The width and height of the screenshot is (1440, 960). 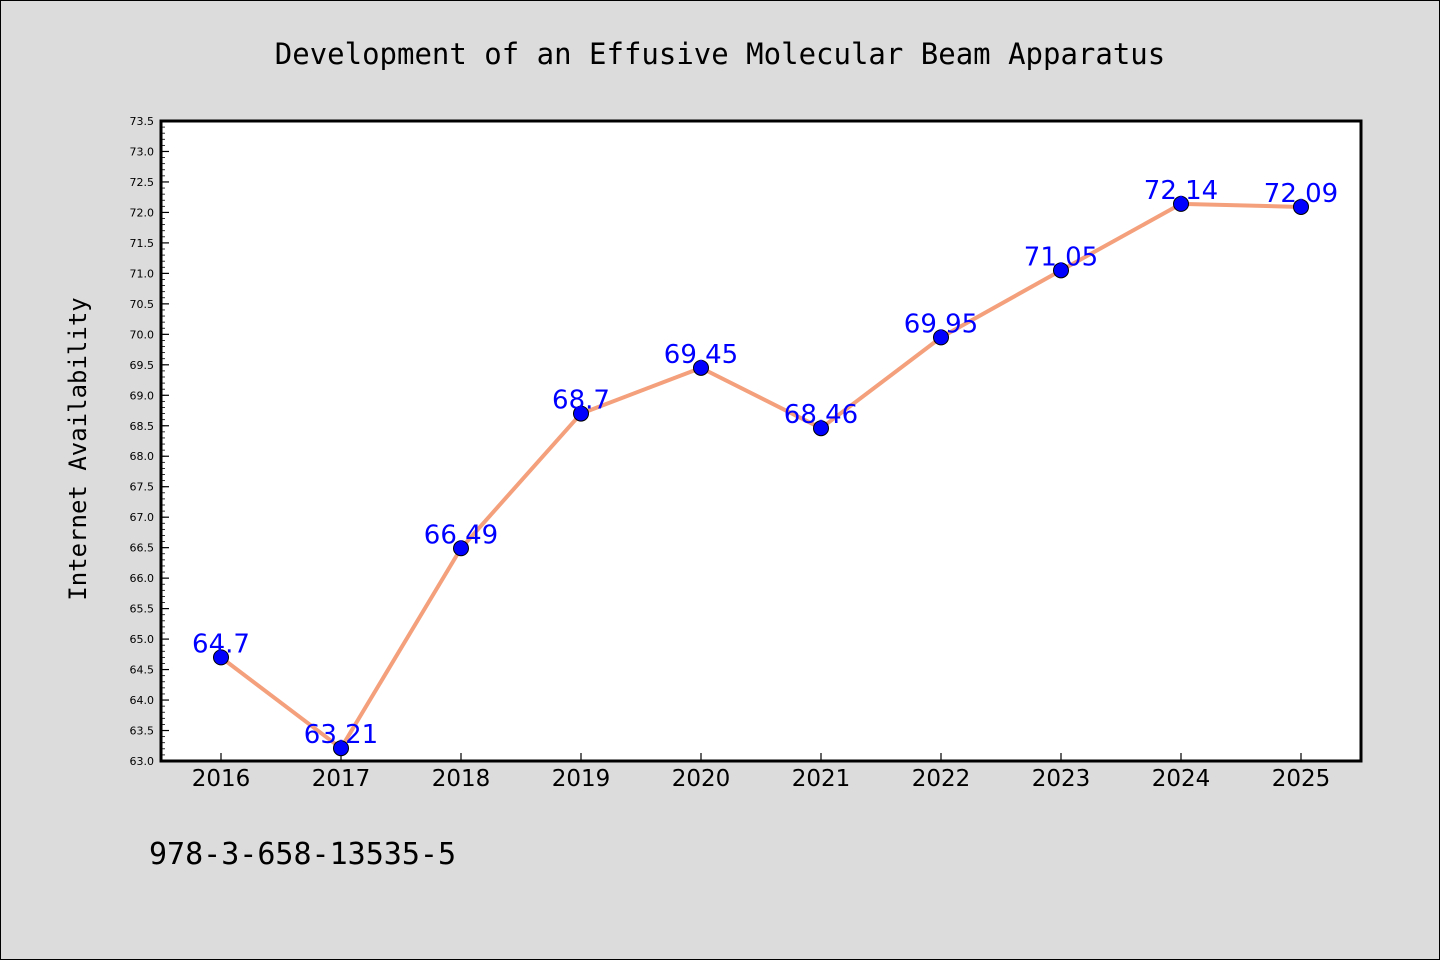 What do you see at coordinates (1301, 194) in the screenshot?
I see `data-label: 72.09` at bounding box center [1301, 194].